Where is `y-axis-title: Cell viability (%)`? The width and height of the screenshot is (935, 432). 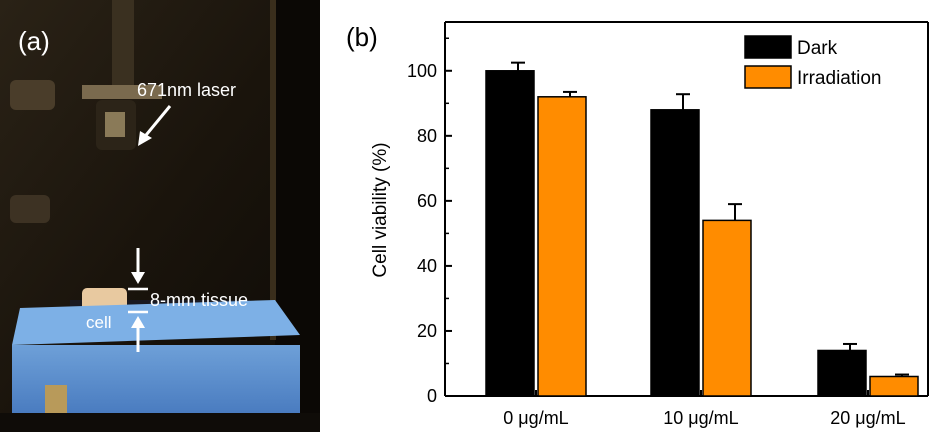
y-axis-title: Cell viability (%) is located at coordinates (380, 209).